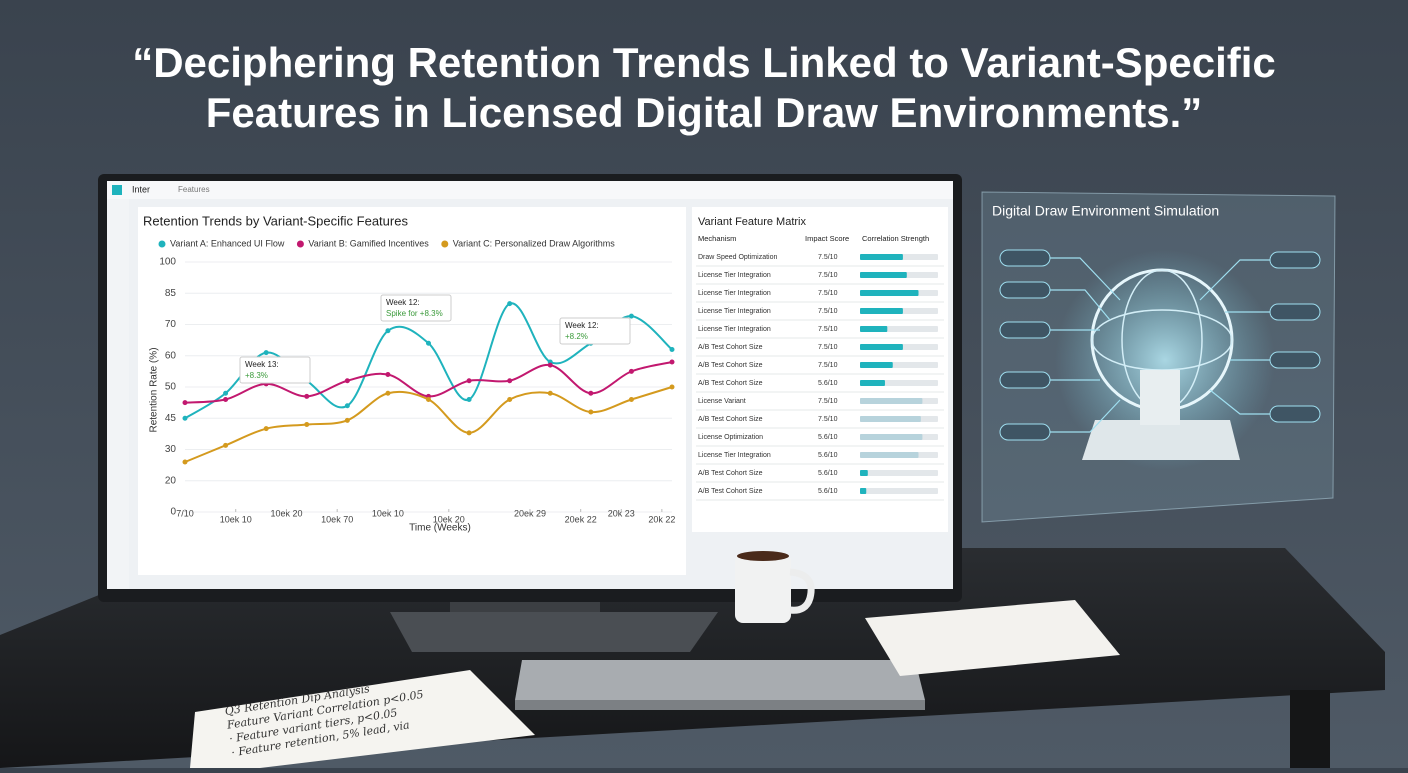  What do you see at coordinates (194, 189) in the screenshot?
I see `app-tab: Features` at bounding box center [194, 189].